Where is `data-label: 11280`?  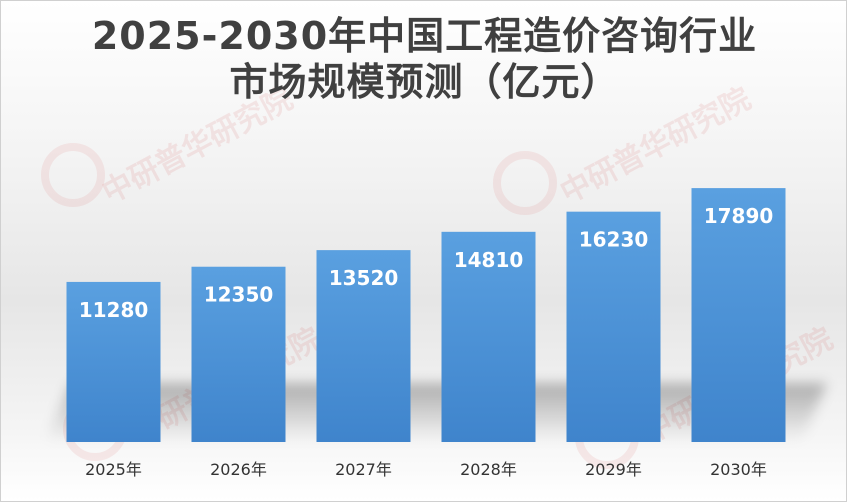
data-label: 11280 is located at coordinates (114, 310).